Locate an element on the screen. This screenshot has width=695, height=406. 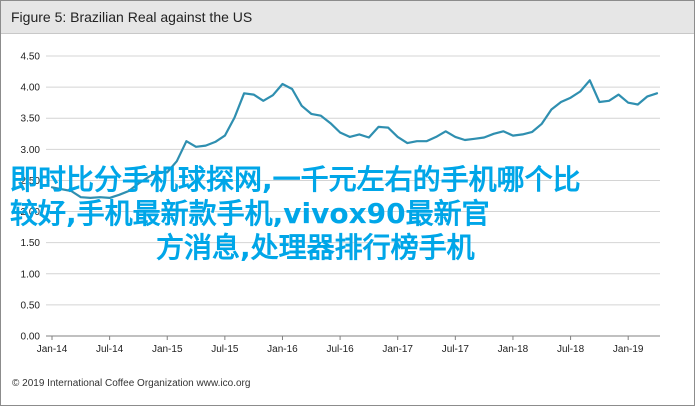
x-tick-label: Jul-17 is located at coordinates (456, 349).